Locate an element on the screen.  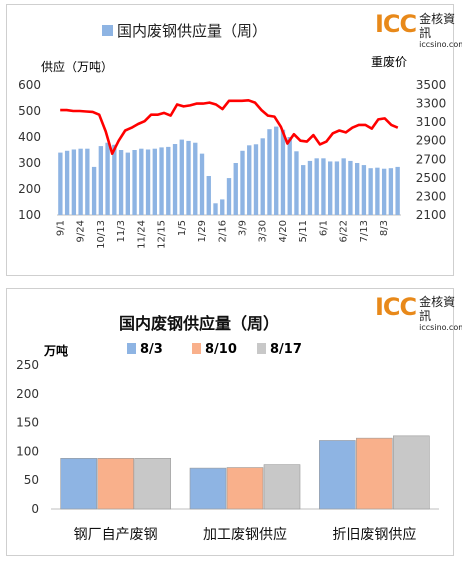
y-tick-label: 250 is located at coordinates (27, 365).